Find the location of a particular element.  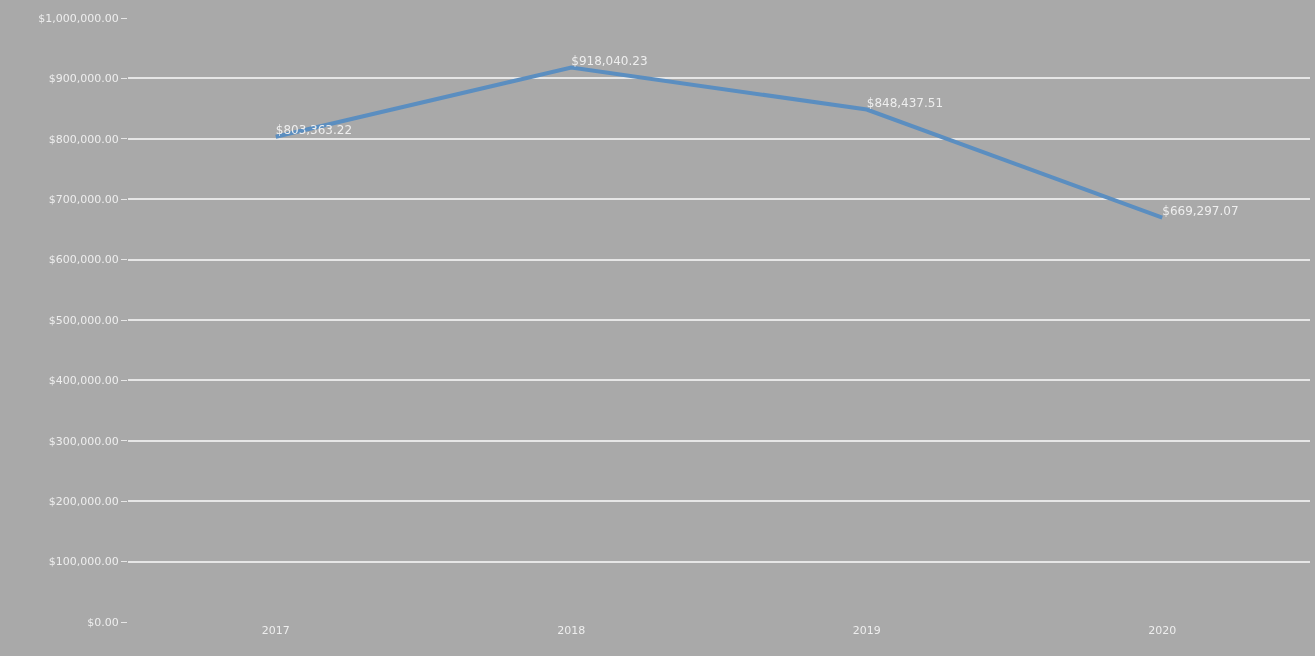

y-tick-label: $200,000.00 is located at coordinates (83, 502).